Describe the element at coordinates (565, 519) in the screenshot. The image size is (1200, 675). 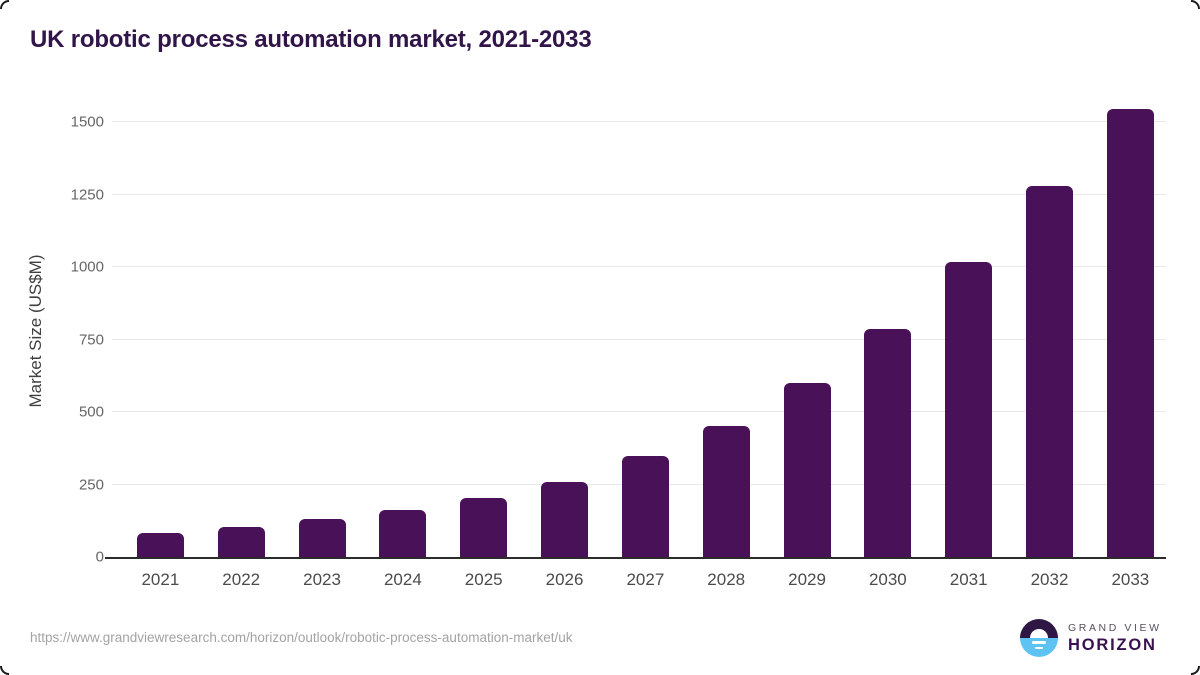
I see `bar-2026` at that location.